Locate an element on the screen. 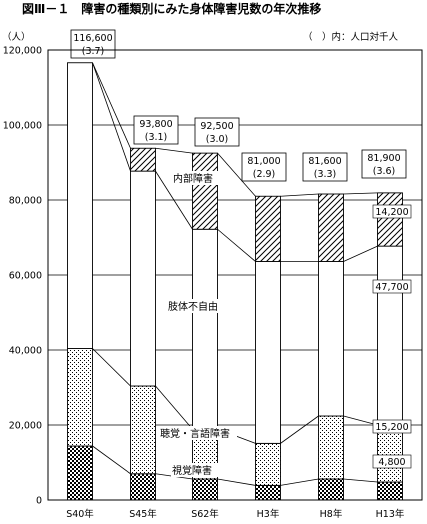 The height and width of the screenshot is (524, 427). series-label: 視覚障害 is located at coordinates (192, 470).